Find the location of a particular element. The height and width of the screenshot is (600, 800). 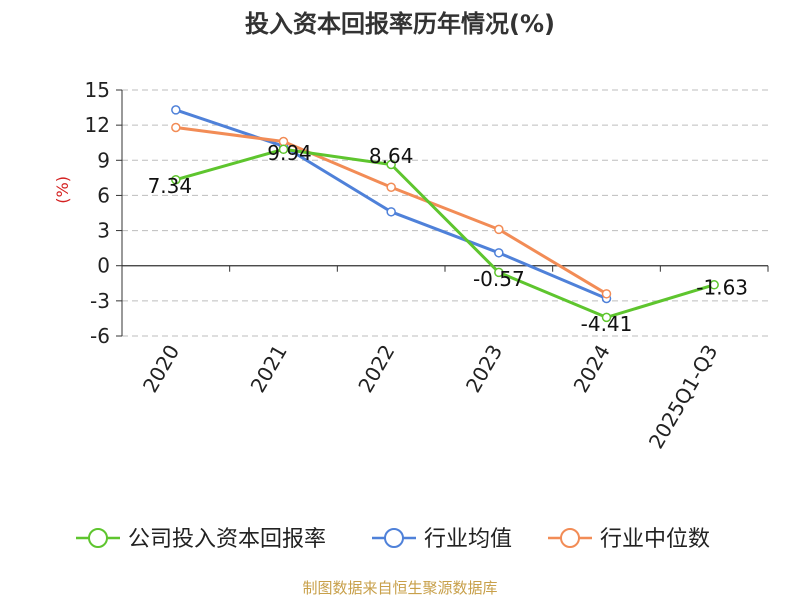

y-tick-label: 15 is located at coordinates (97, 90).